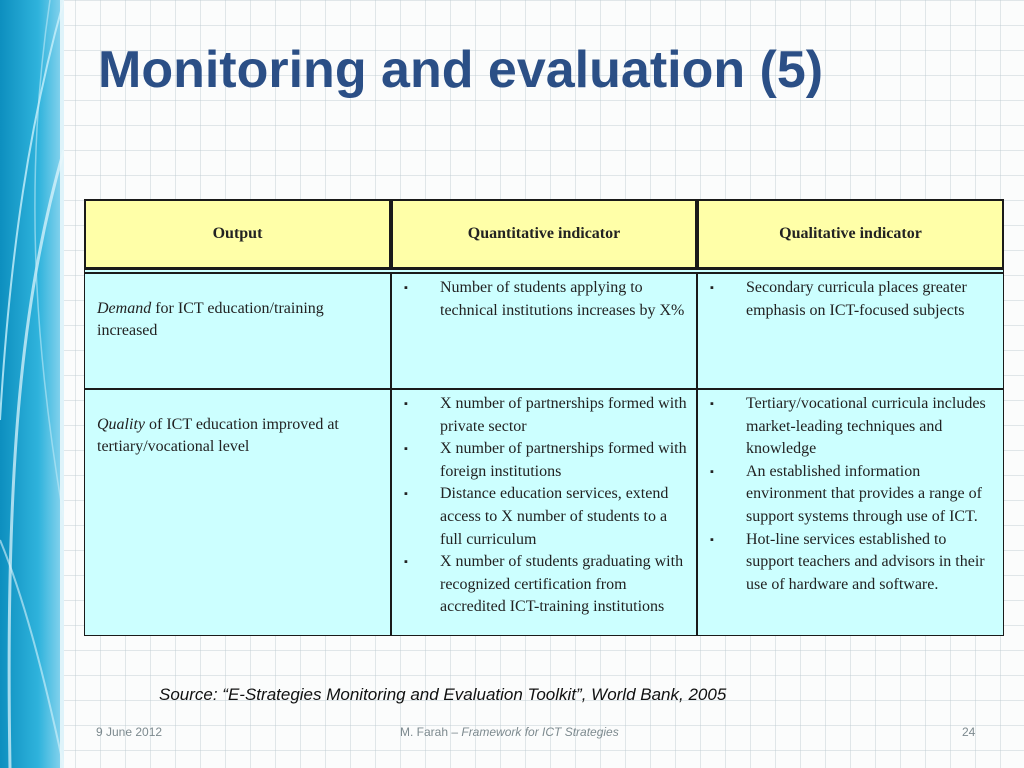 Image resolution: width=1024 pixels, height=768 pixels. I want to click on header-qualitative: Qualitative indicator, so click(850, 234).